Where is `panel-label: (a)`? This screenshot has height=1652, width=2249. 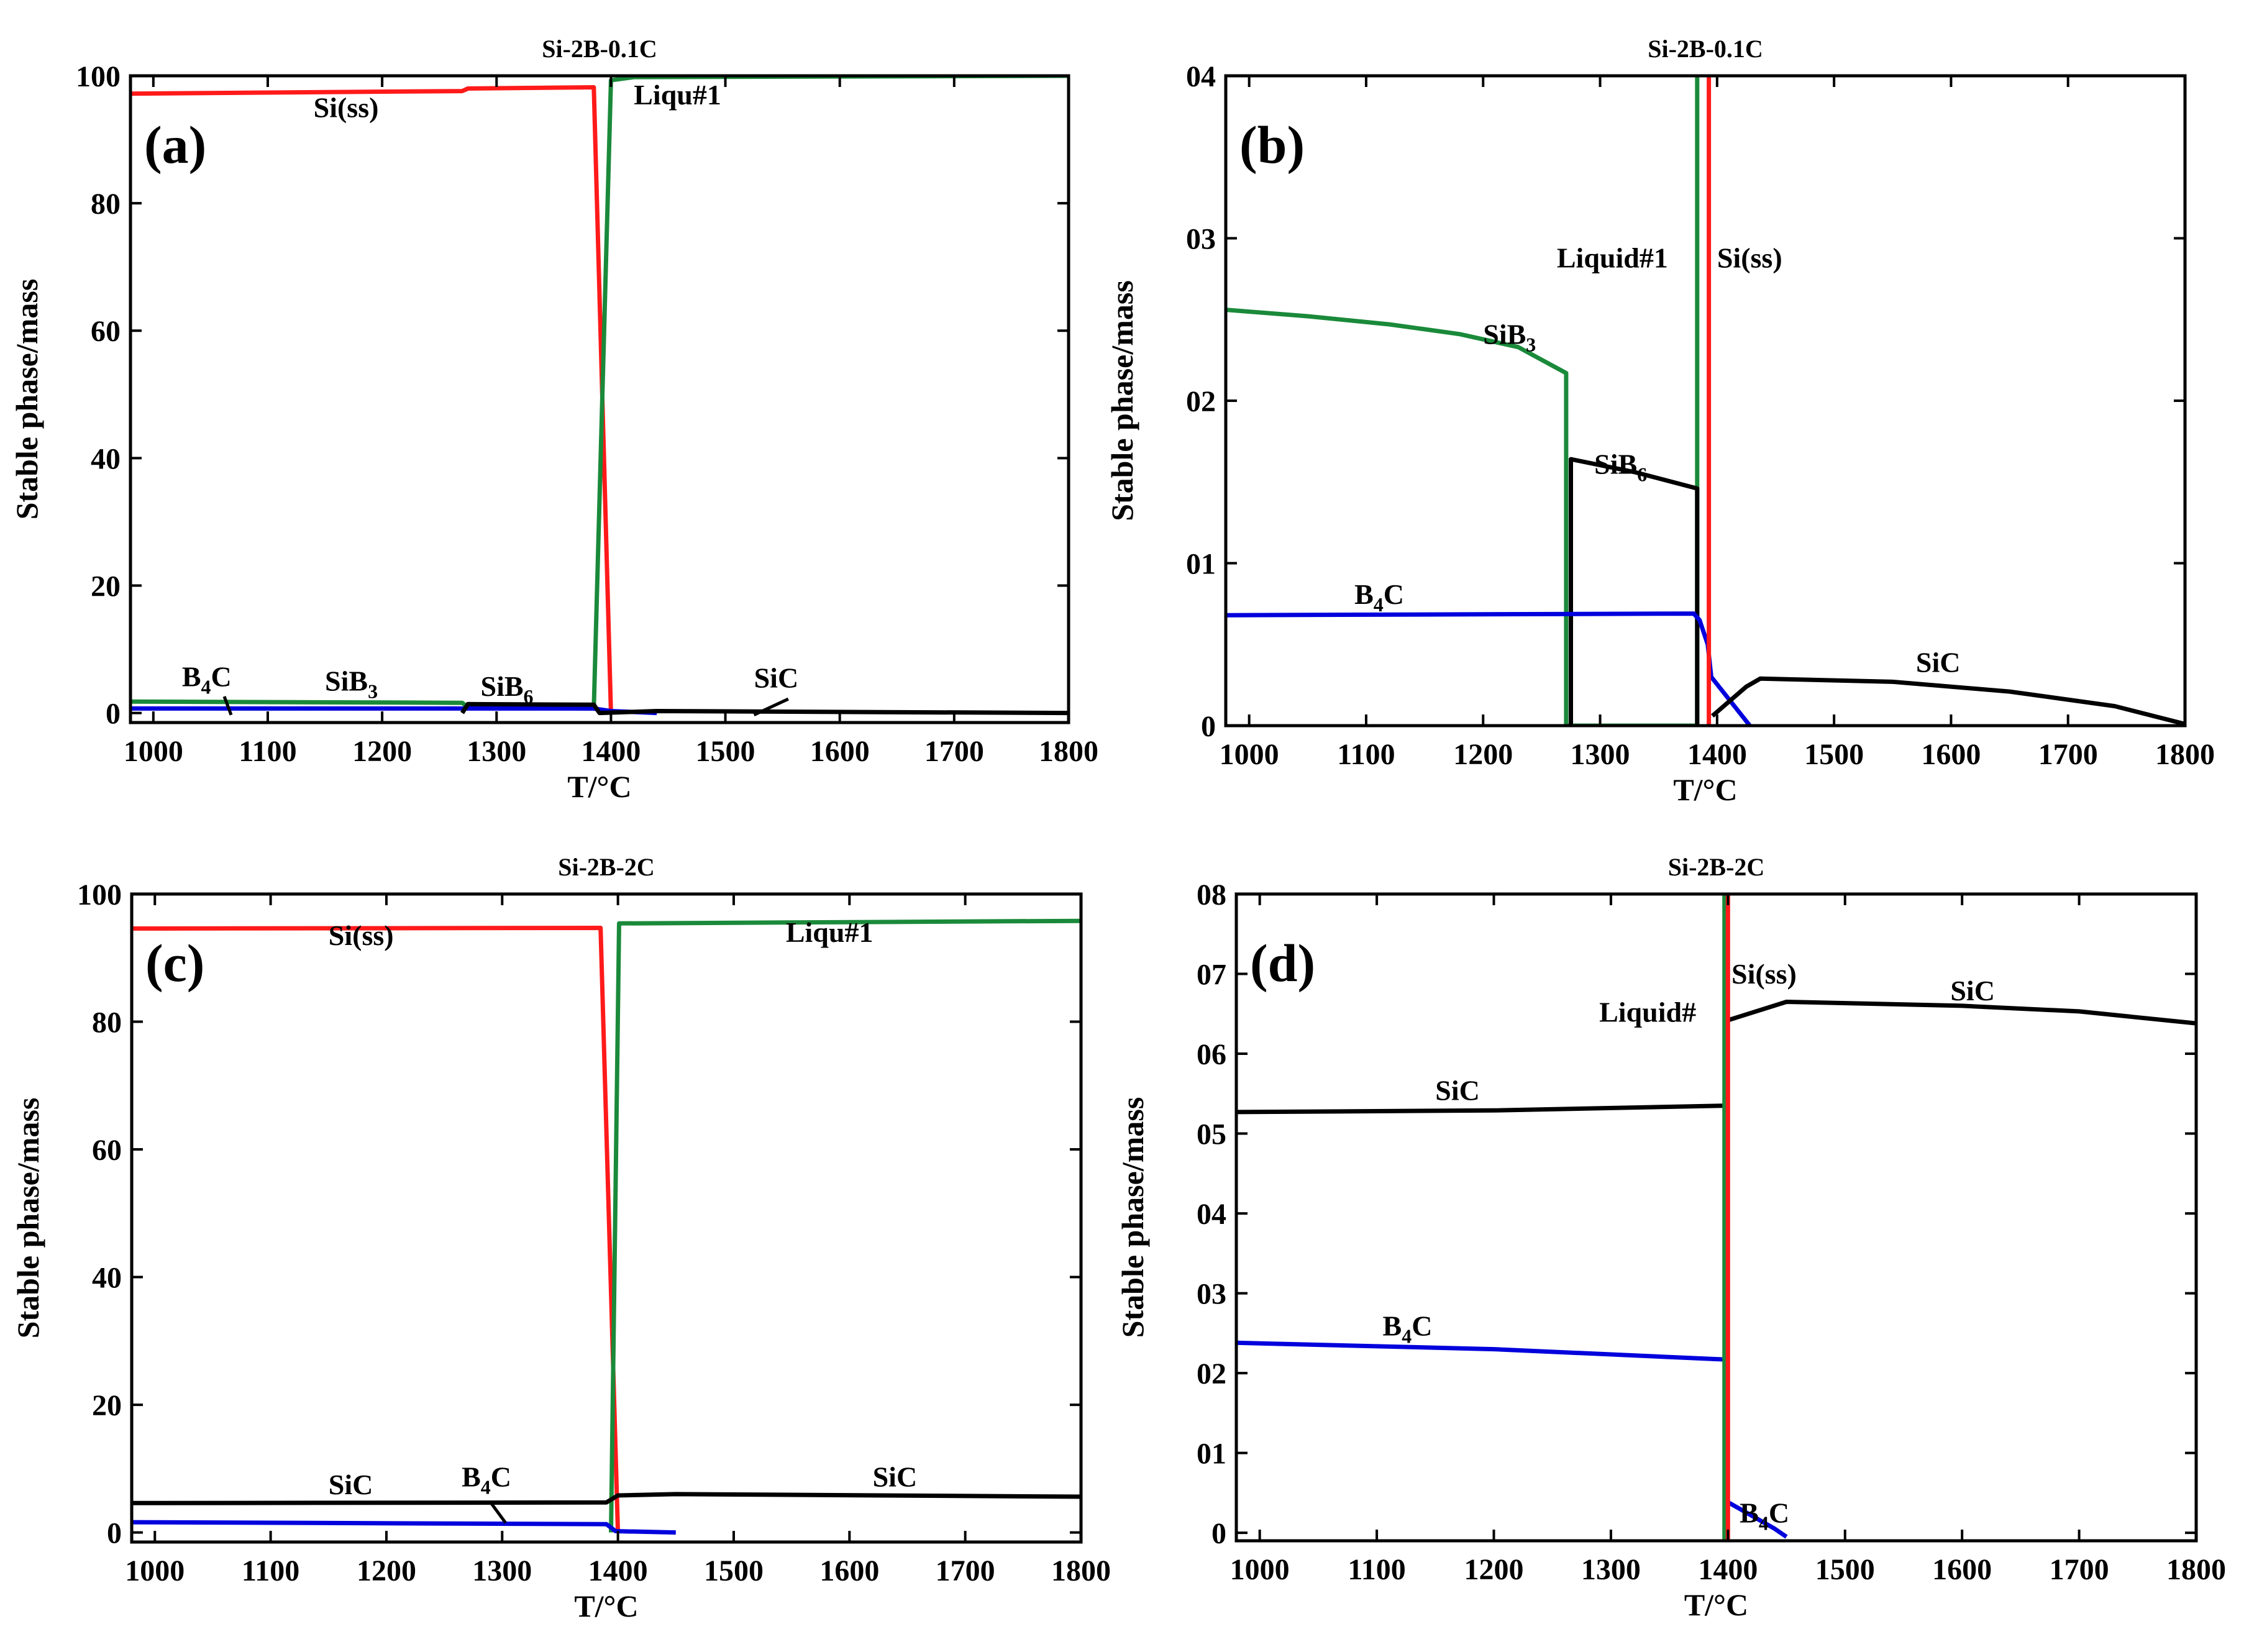
panel-label: (a) is located at coordinates (175, 145).